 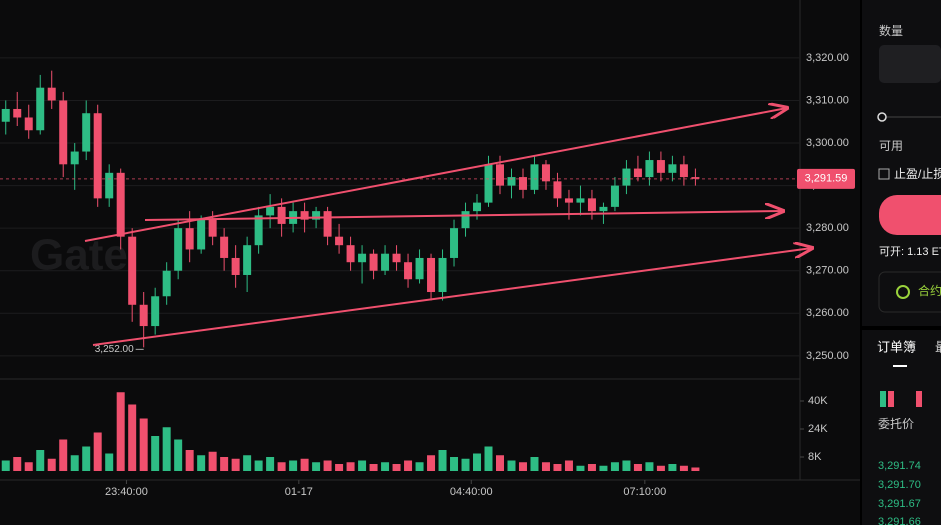 I want to click on panel-gap, so click(x=901, y=328).